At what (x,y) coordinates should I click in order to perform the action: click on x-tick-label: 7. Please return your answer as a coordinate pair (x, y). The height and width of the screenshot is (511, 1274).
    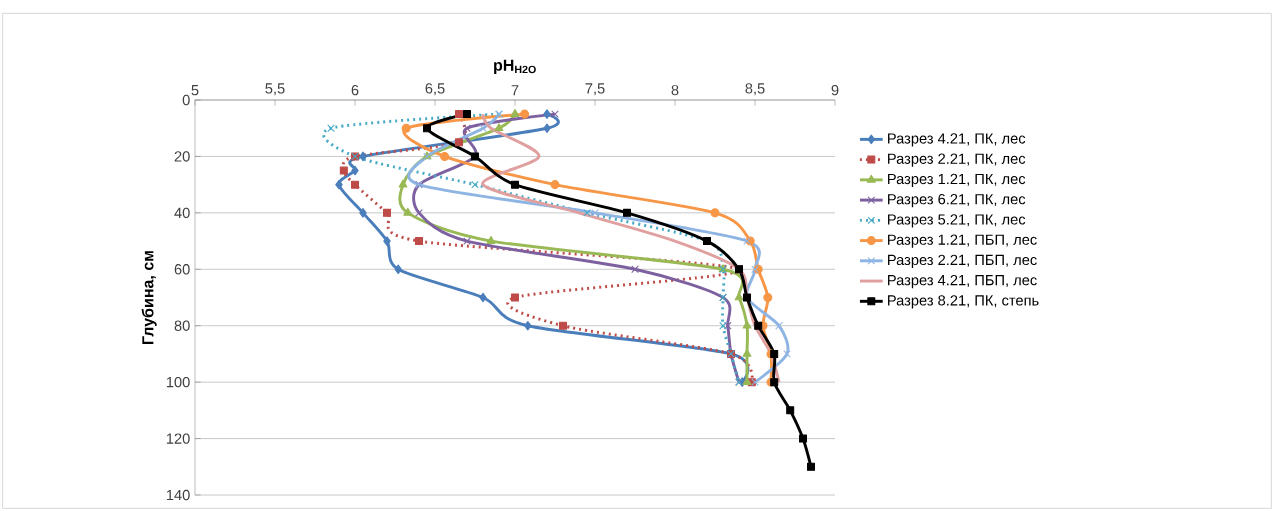
    Looking at the image, I should click on (515, 90).